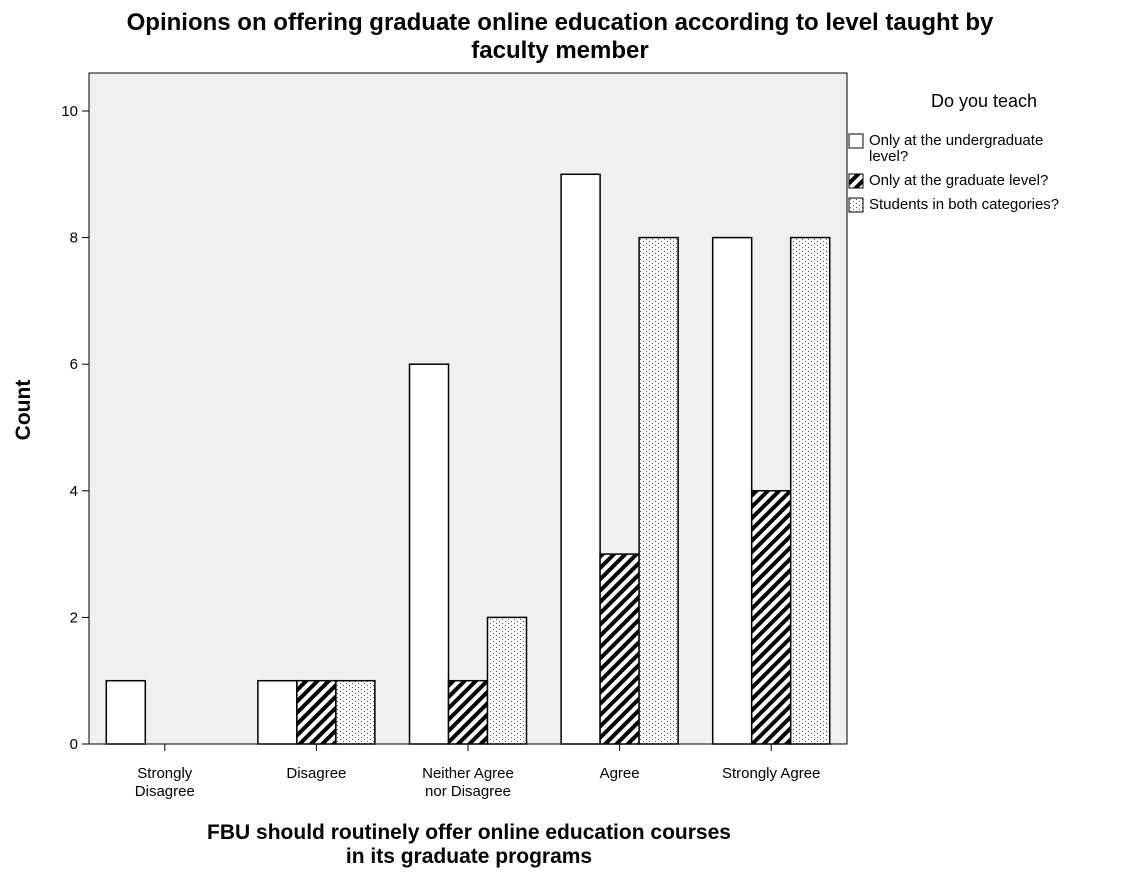 This screenshot has width=1126, height=876. Describe the element at coordinates (74, 744) in the screenshot. I see `y-tick-label: 0` at that location.